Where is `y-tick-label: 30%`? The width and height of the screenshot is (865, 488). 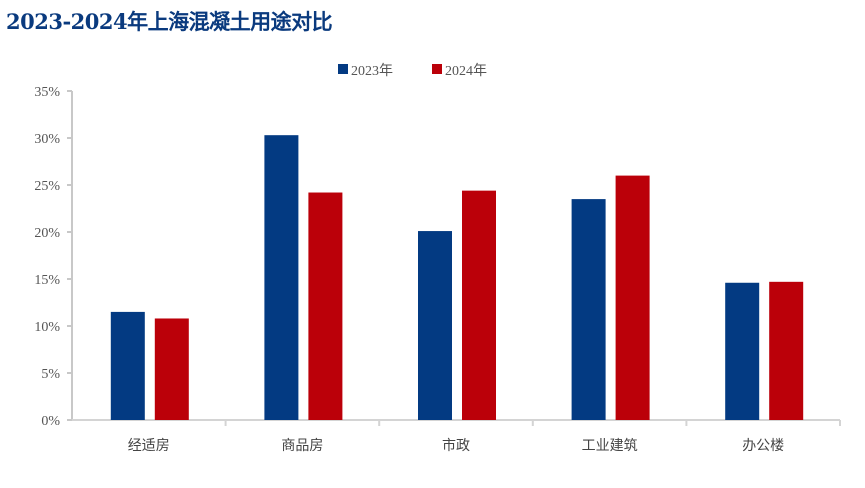 y-tick-label: 30% is located at coordinates (47, 139).